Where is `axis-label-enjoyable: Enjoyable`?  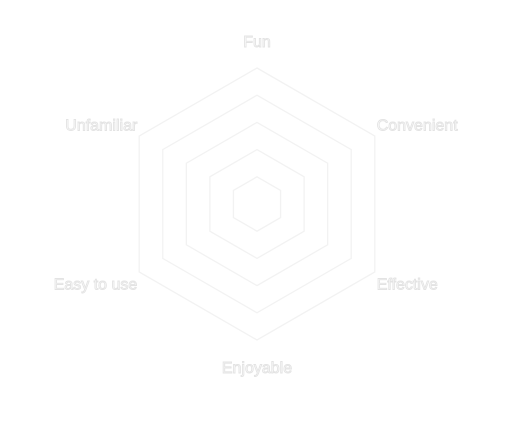
axis-label-enjoyable: Enjoyable is located at coordinates (257, 368).